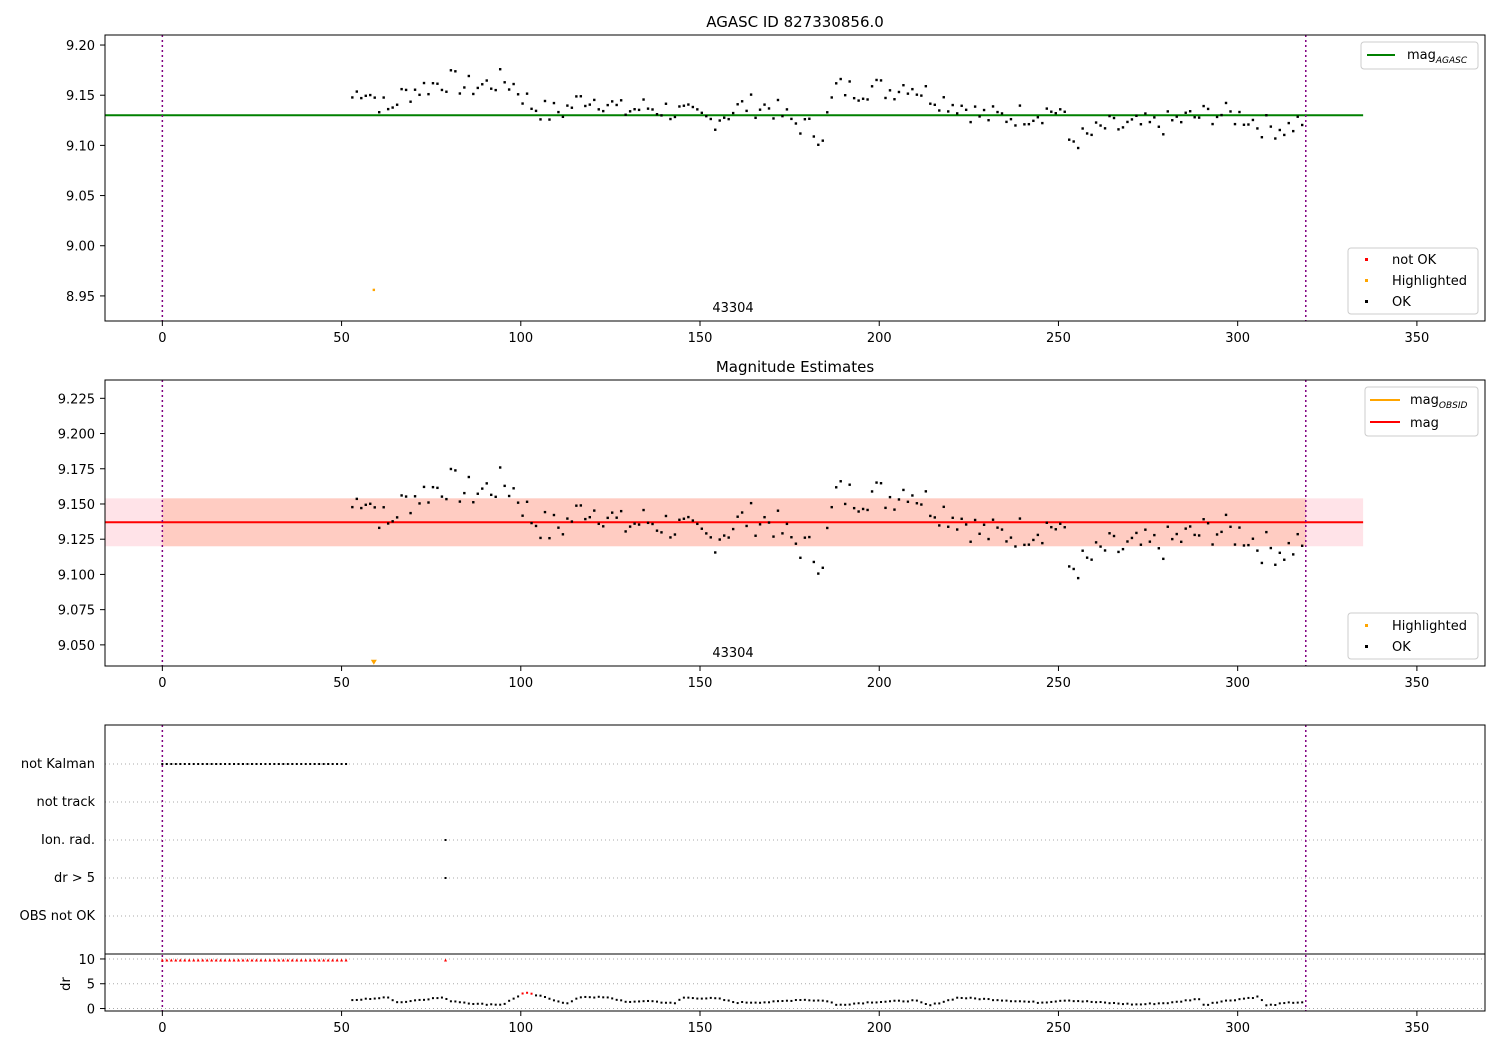 The height and width of the screenshot is (1050, 1500). I want to click on panel-1-xtick-label: 50, so click(341, 338).